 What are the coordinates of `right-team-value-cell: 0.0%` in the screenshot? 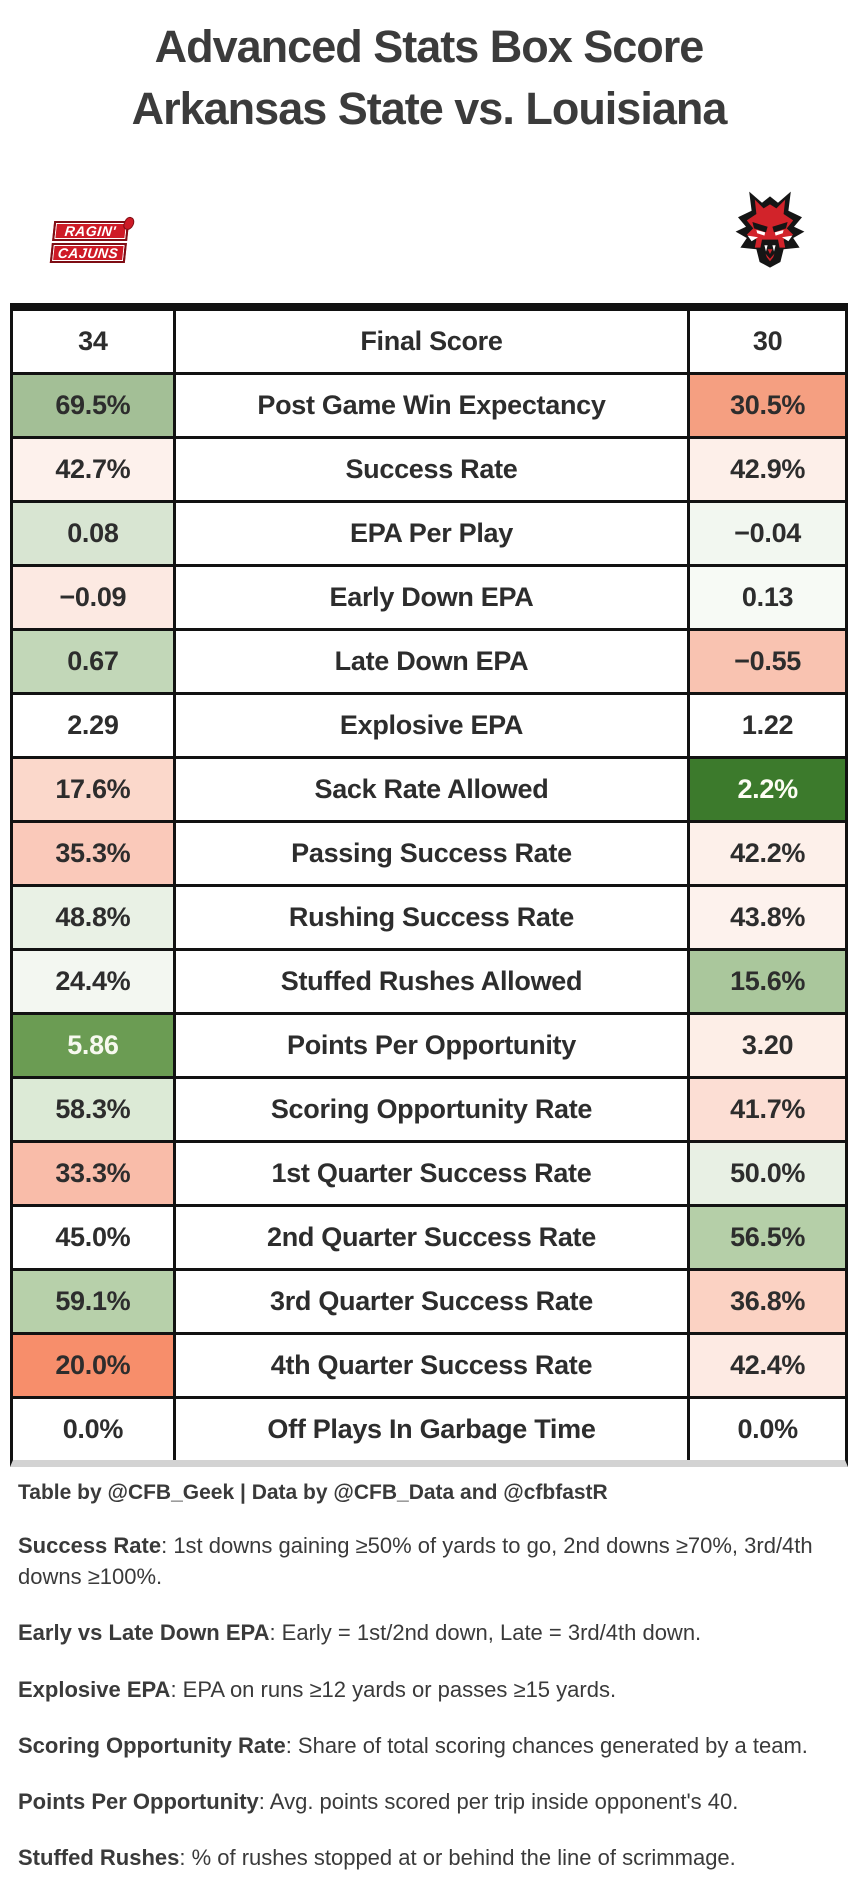 It's located at (767, 1429).